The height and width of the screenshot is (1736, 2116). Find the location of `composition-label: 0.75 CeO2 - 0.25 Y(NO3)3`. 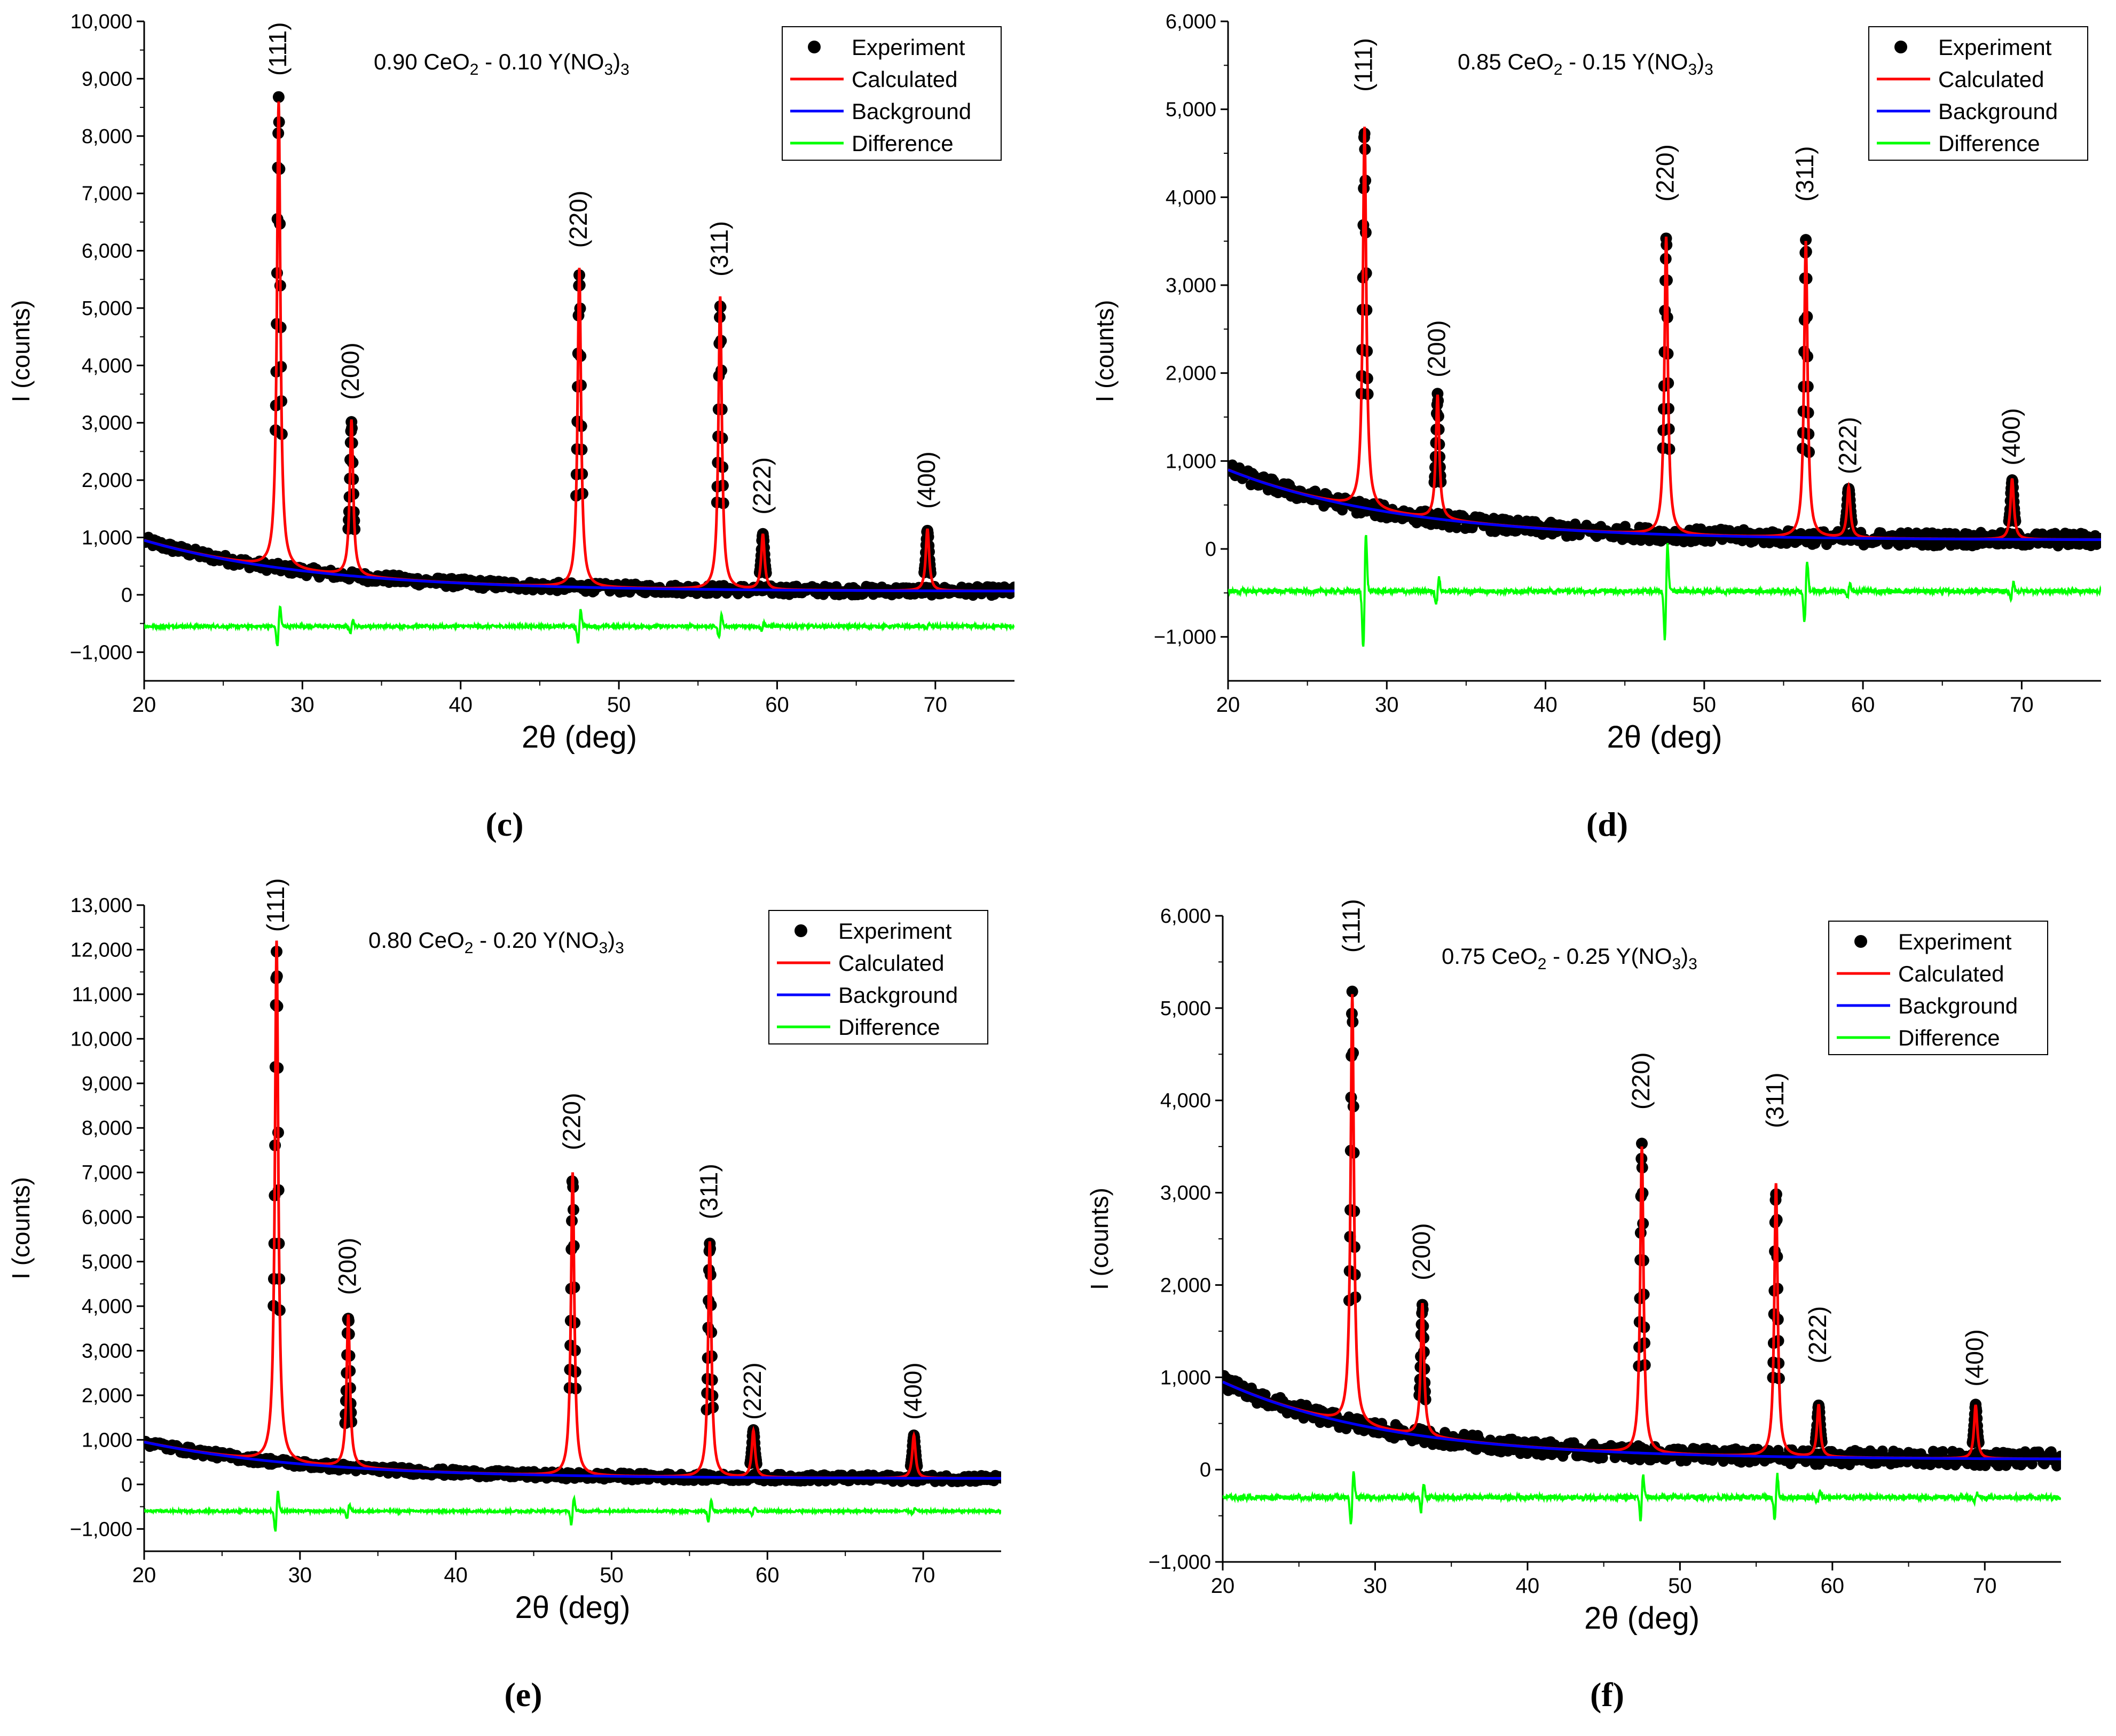

composition-label: 0.75 CeO2 - 0.25 Y(NO3)3 is located at coordinates (1570, 958).